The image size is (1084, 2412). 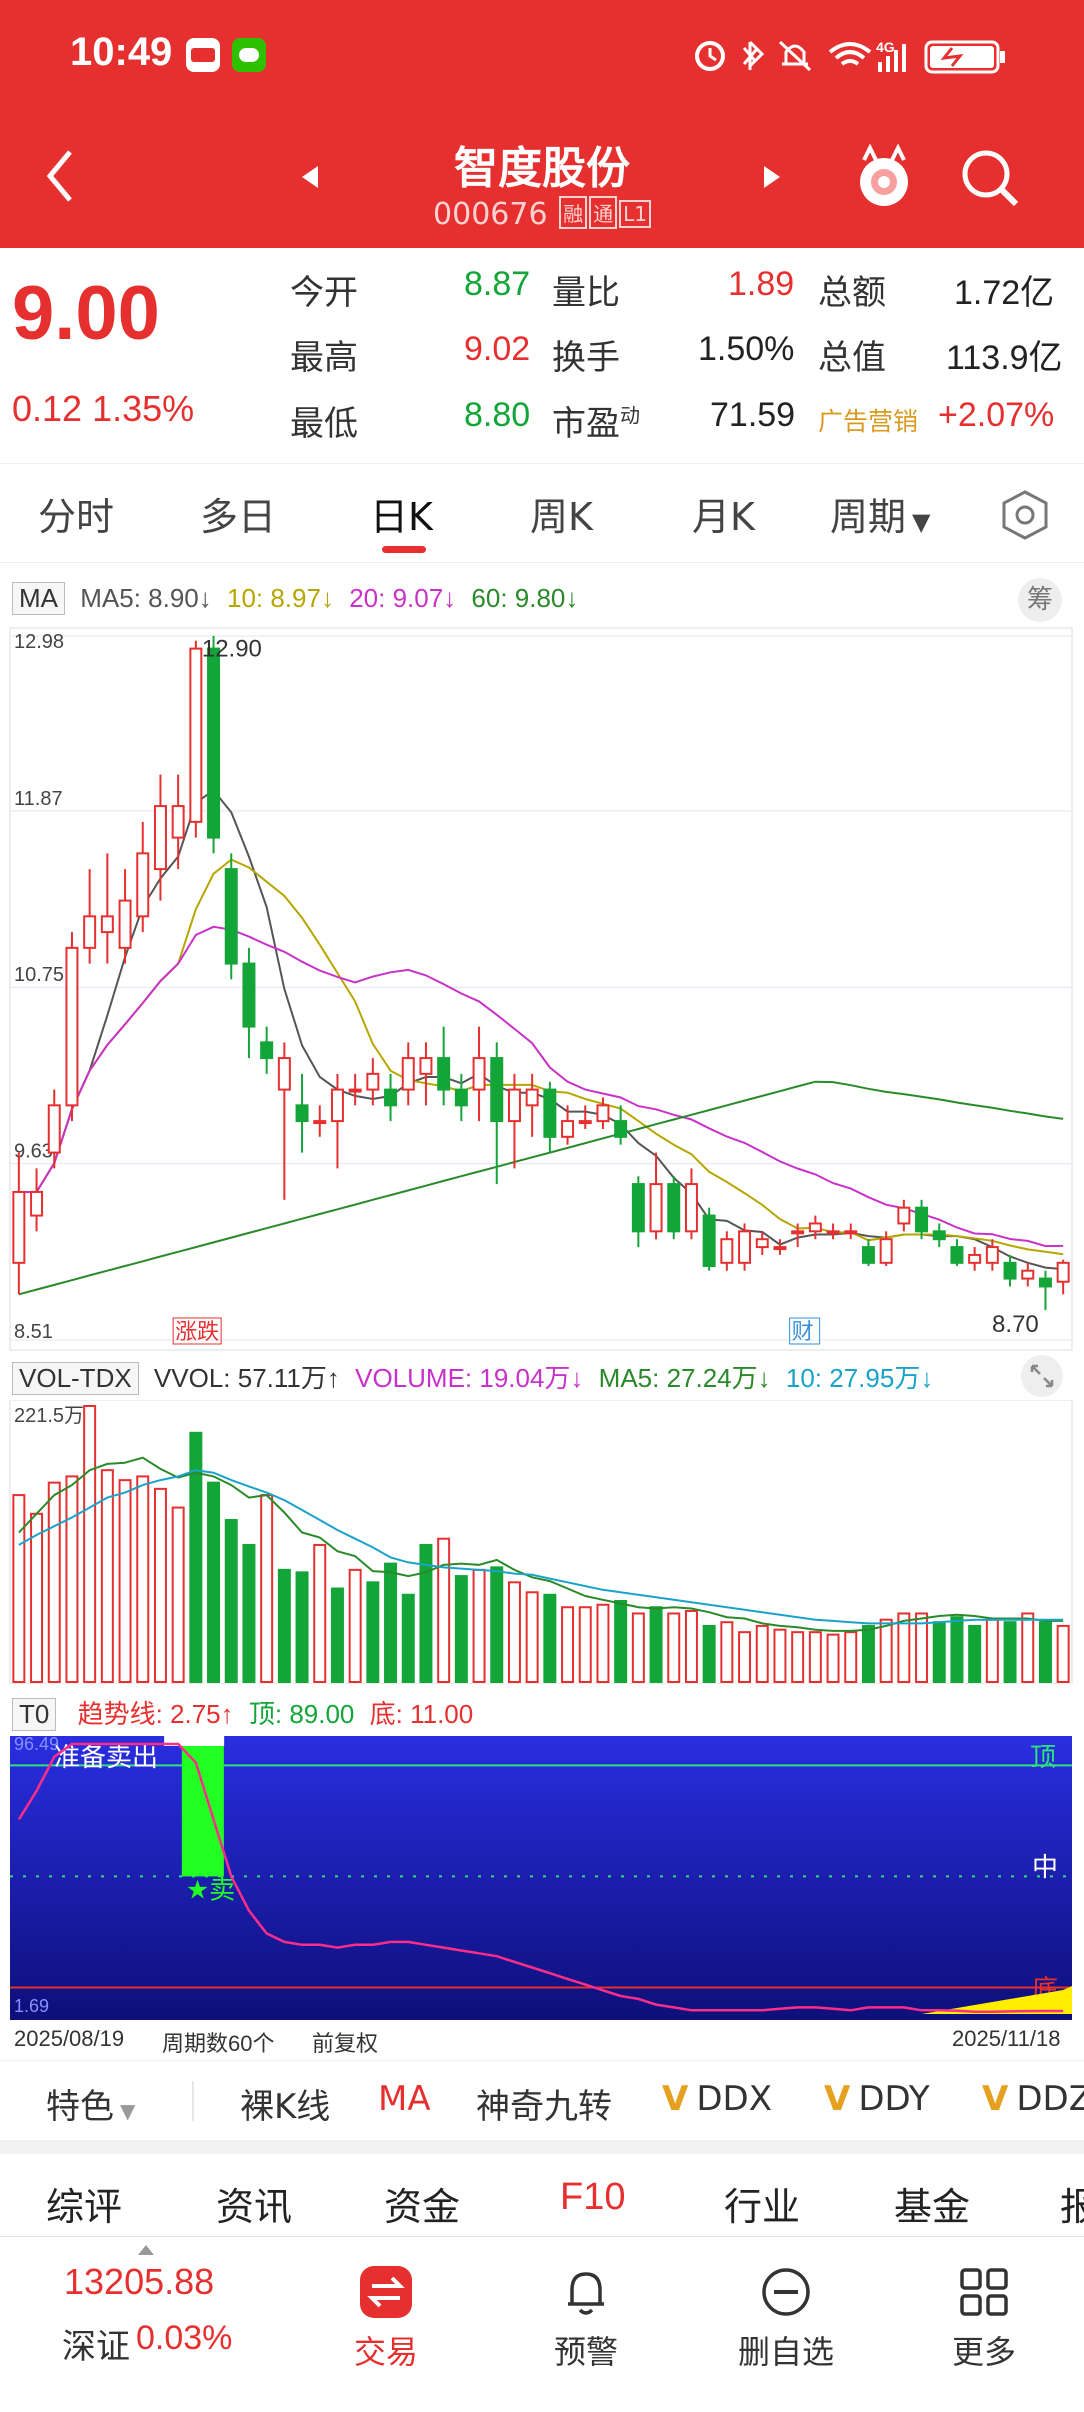 What do you see at coordinates (197, 1332) in the screenshot?
I see `limit-marker: 涨跌` at bounding box center [197, 1332].